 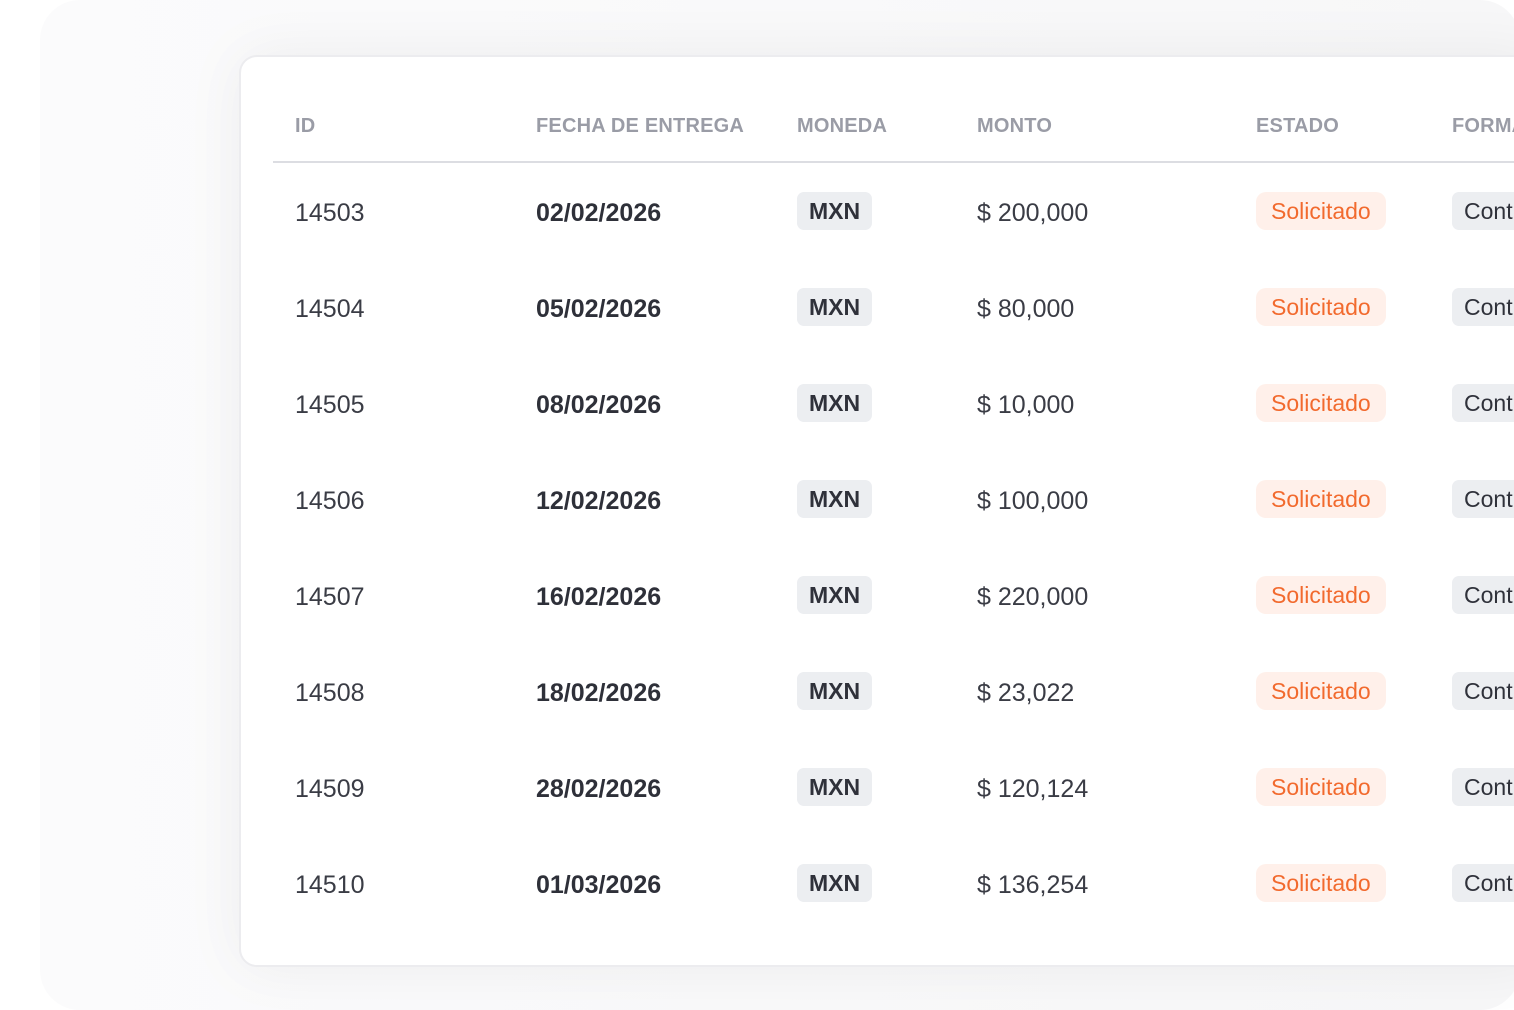 What do you see at coordinates (1033, 885) in the screenshot?
I see `row-amount: $ 136,254` at bounding box center [1033, 885].